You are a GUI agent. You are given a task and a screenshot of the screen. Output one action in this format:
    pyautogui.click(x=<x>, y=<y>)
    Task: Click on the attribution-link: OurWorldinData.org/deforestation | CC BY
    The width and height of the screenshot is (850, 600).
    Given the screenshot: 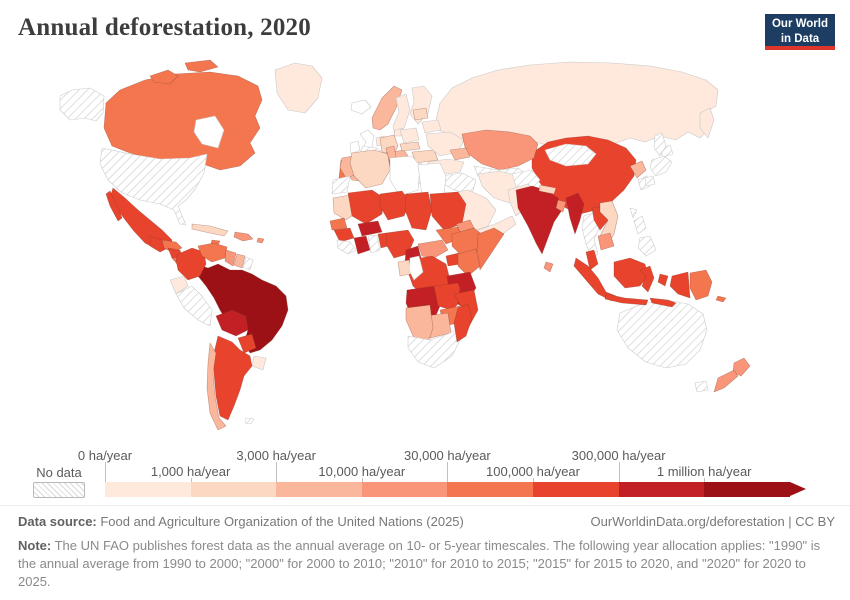 What is the action you would take?
    pyautogui.click(x=712, y=521)
    